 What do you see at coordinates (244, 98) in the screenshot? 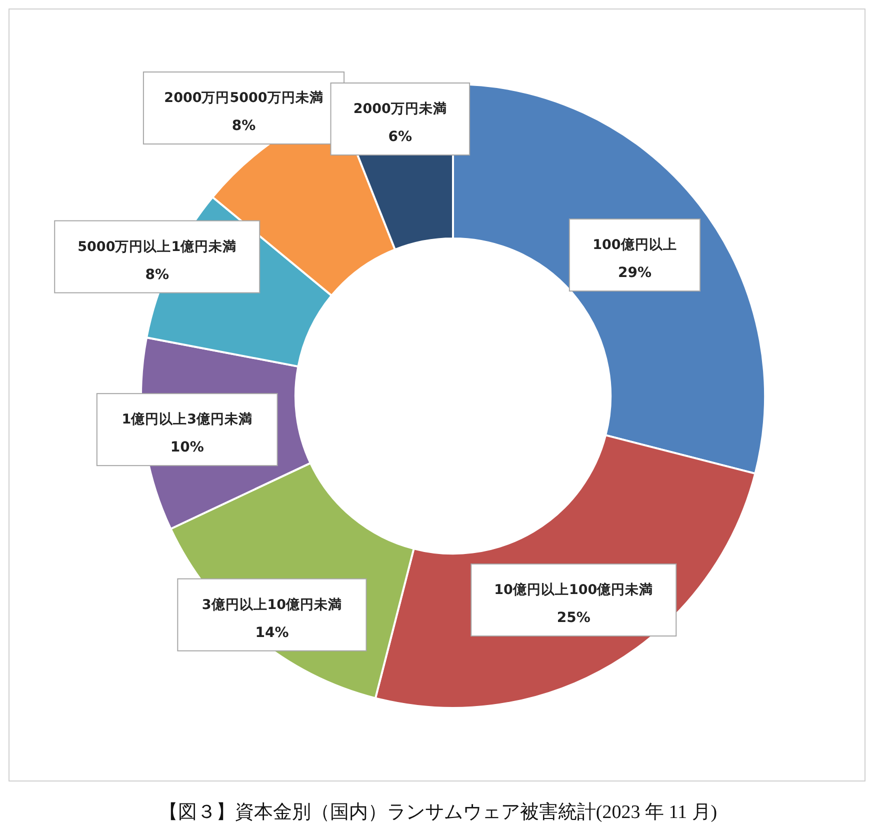
I see `slice-label: 2000万円5000万円未満` at bounding box center [244, 98].